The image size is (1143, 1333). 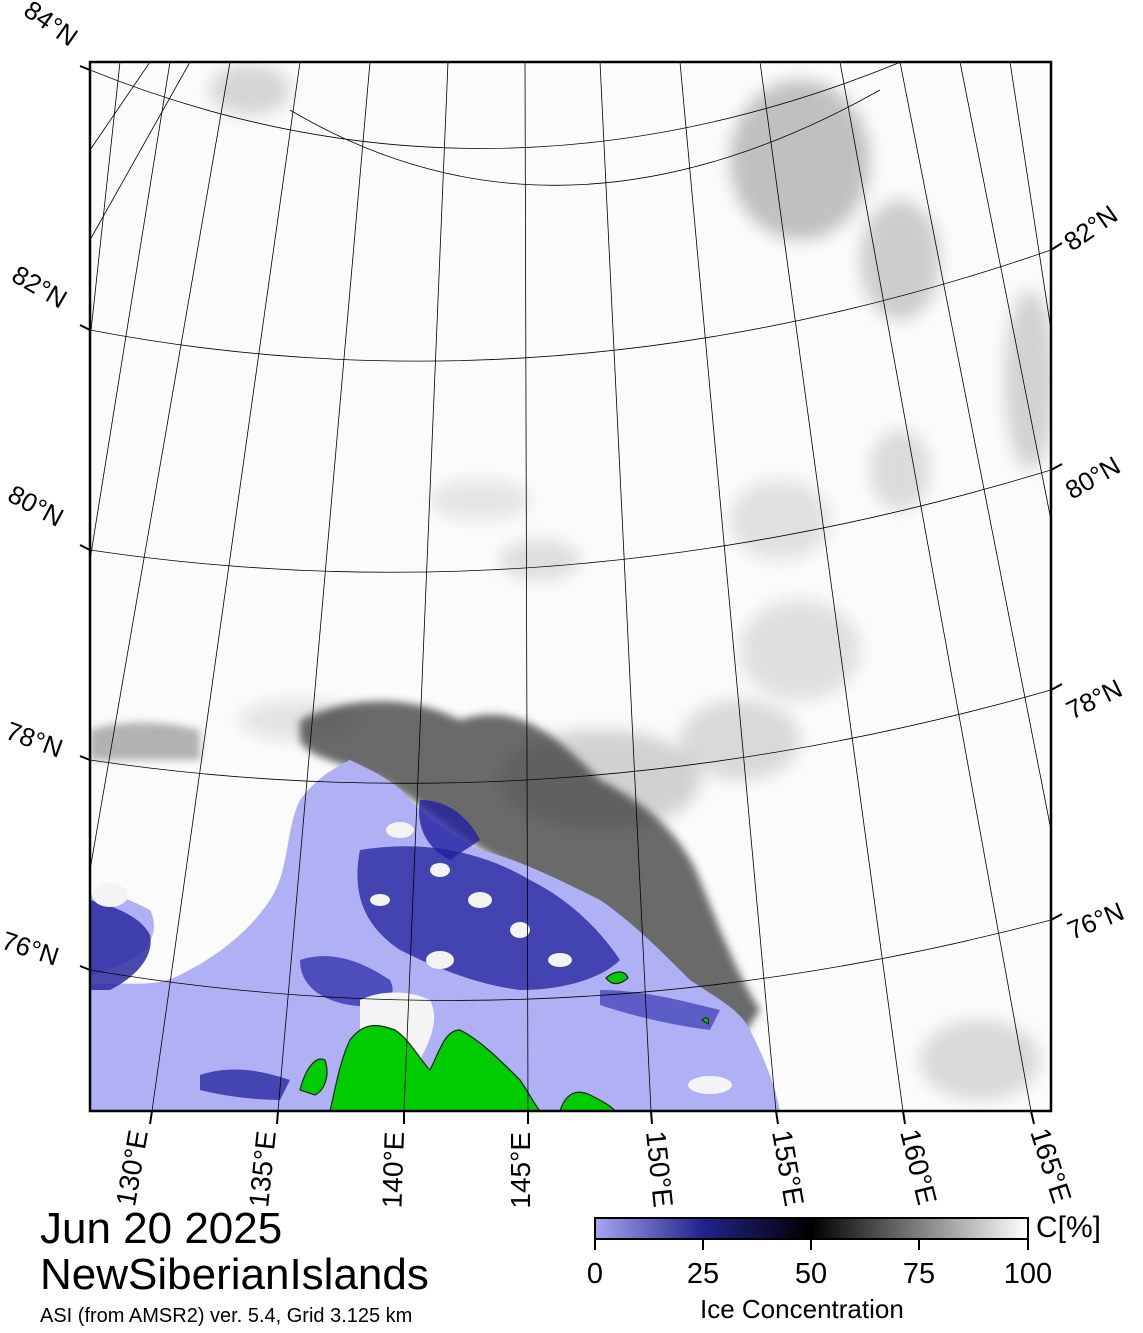 What do you see at coordinates (811, 1244) in the screenshot?
I see `colorbar-ticks` at bounding box center [811, 1244].